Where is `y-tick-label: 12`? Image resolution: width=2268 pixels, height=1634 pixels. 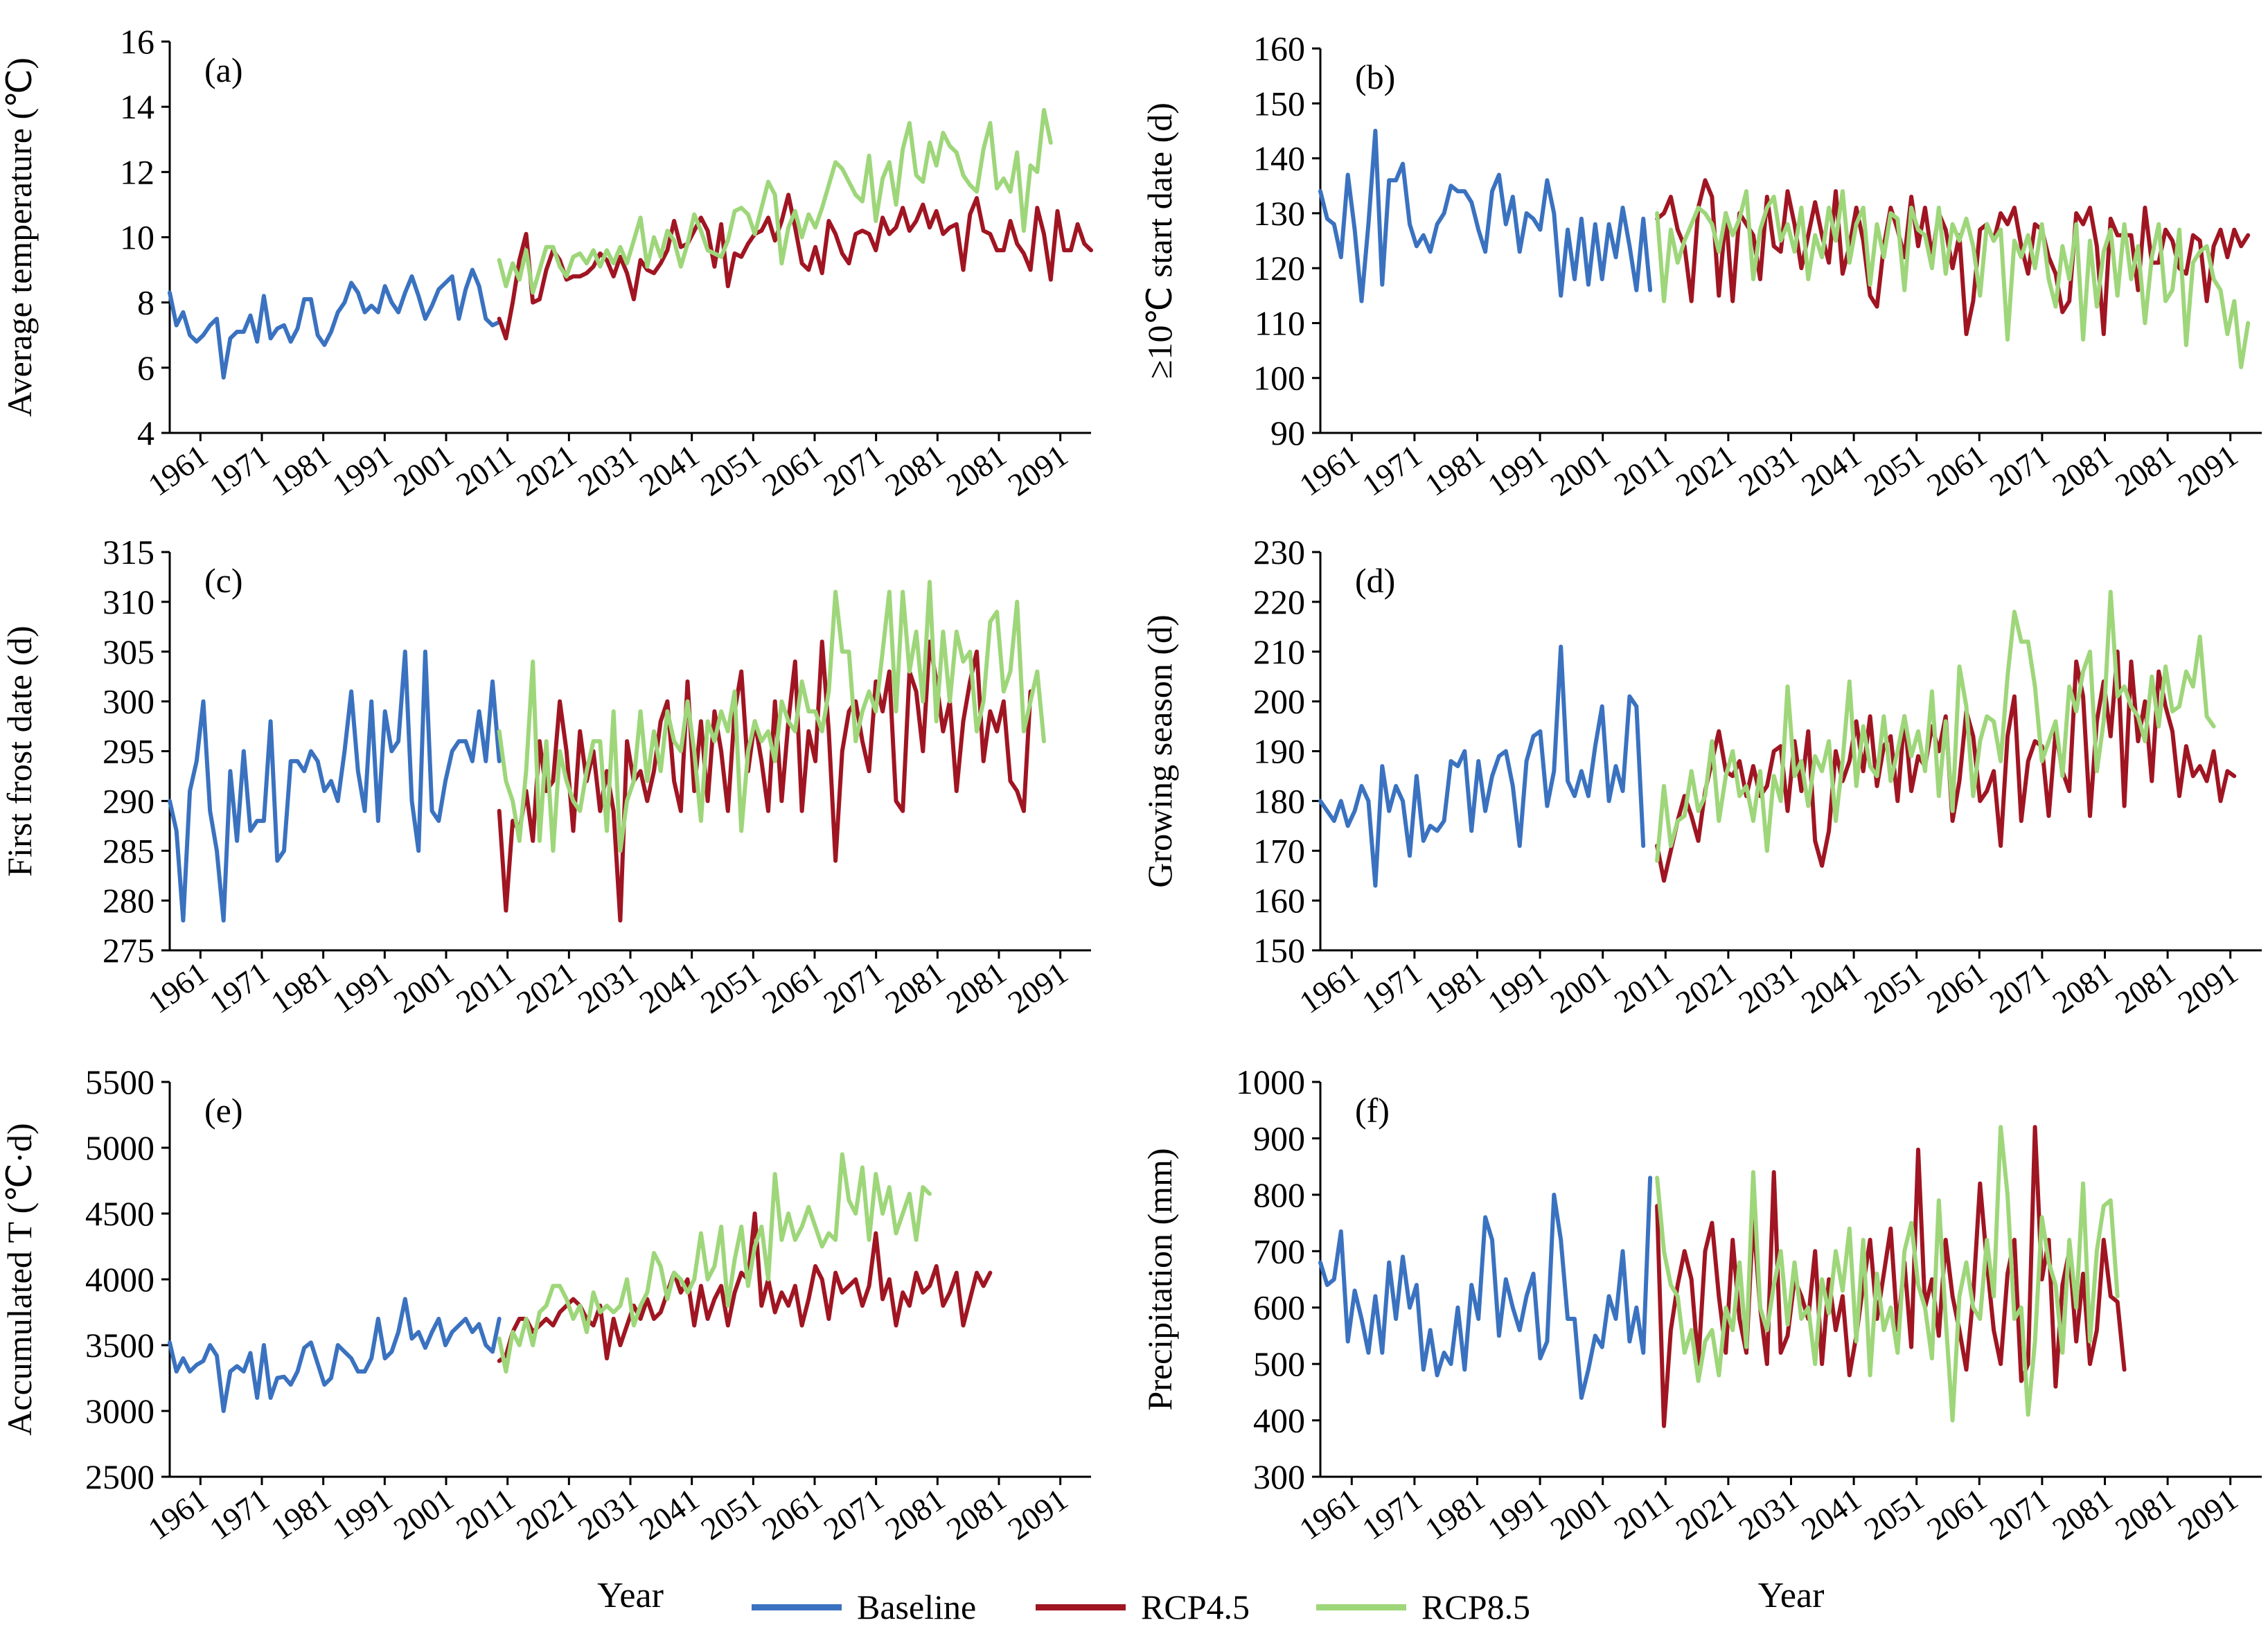 y-tick-label: 12 is located at coordinates (137, 172).